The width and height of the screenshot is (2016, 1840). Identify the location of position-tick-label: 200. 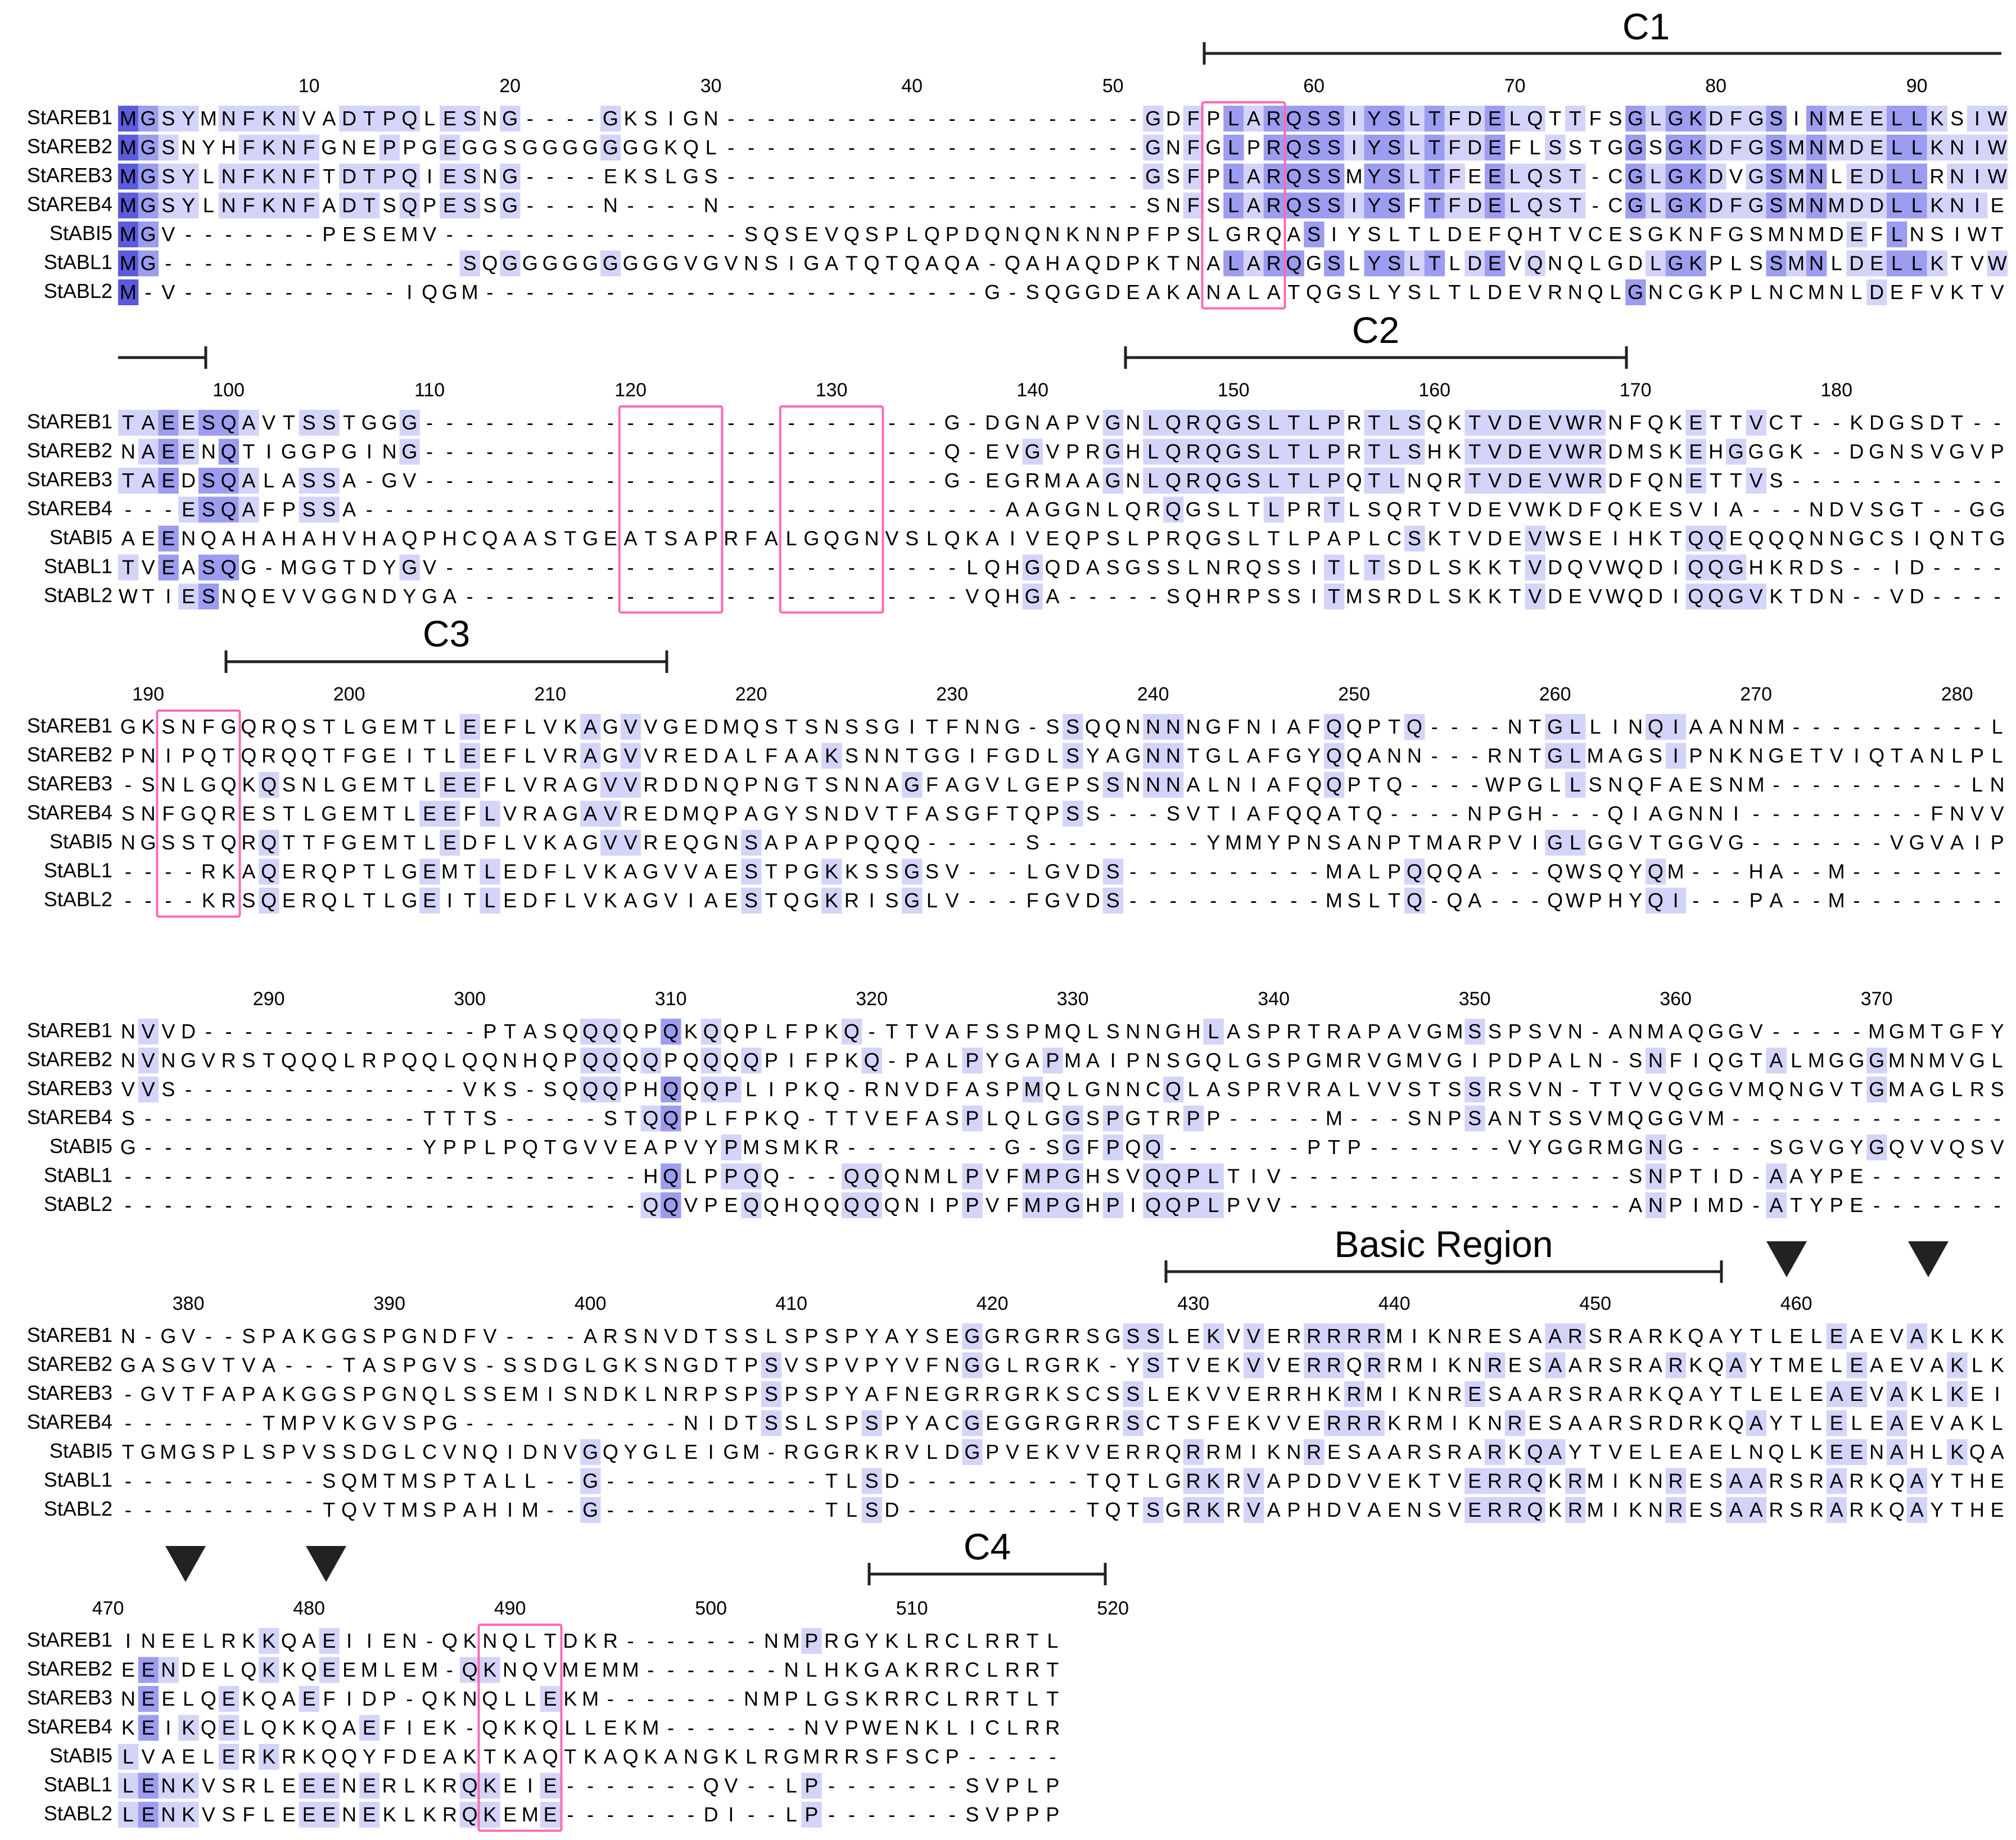
(349, 694).